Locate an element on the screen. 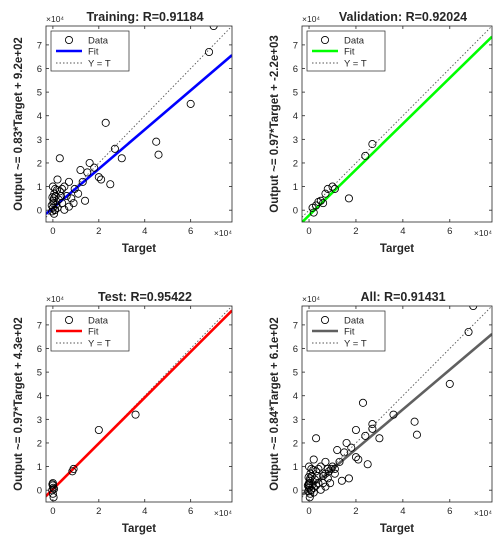 This screenshot has width=504, height=550. y-axis-label: Output ~= 0.97*Target + 4.3e+02 is located at coordinates (19, 404).